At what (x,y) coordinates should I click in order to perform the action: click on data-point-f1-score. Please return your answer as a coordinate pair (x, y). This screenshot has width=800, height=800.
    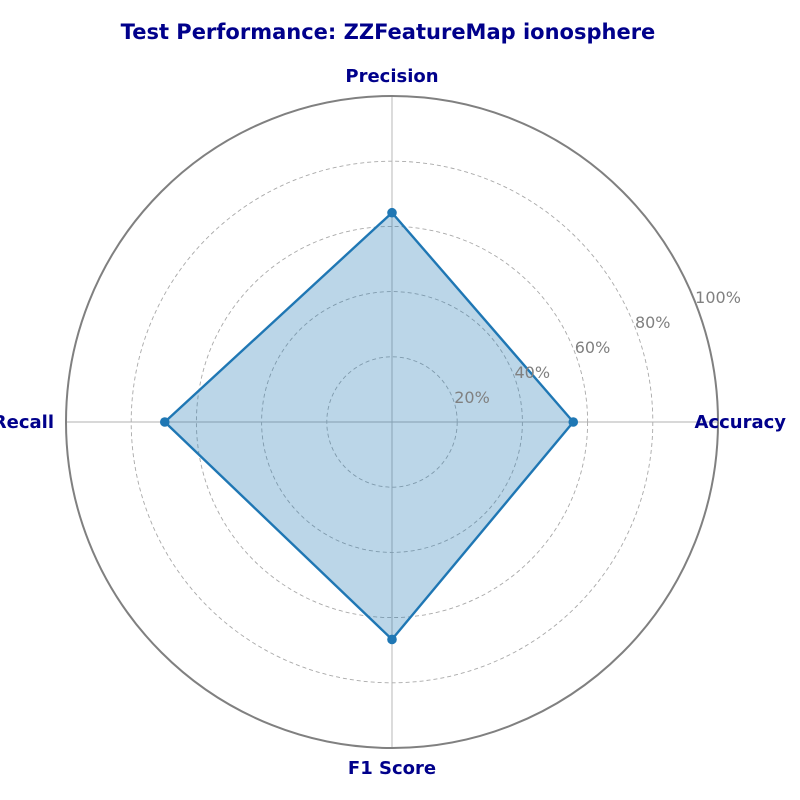
    Looking at the image, I should click on (392, 639).